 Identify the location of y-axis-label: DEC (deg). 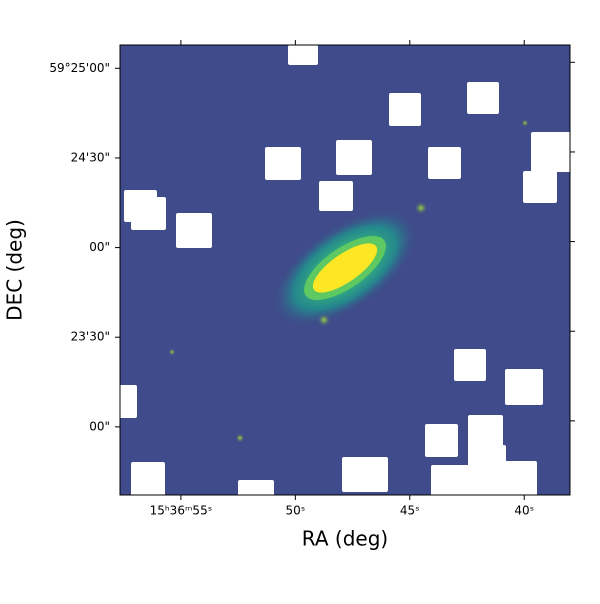
(15, 270).